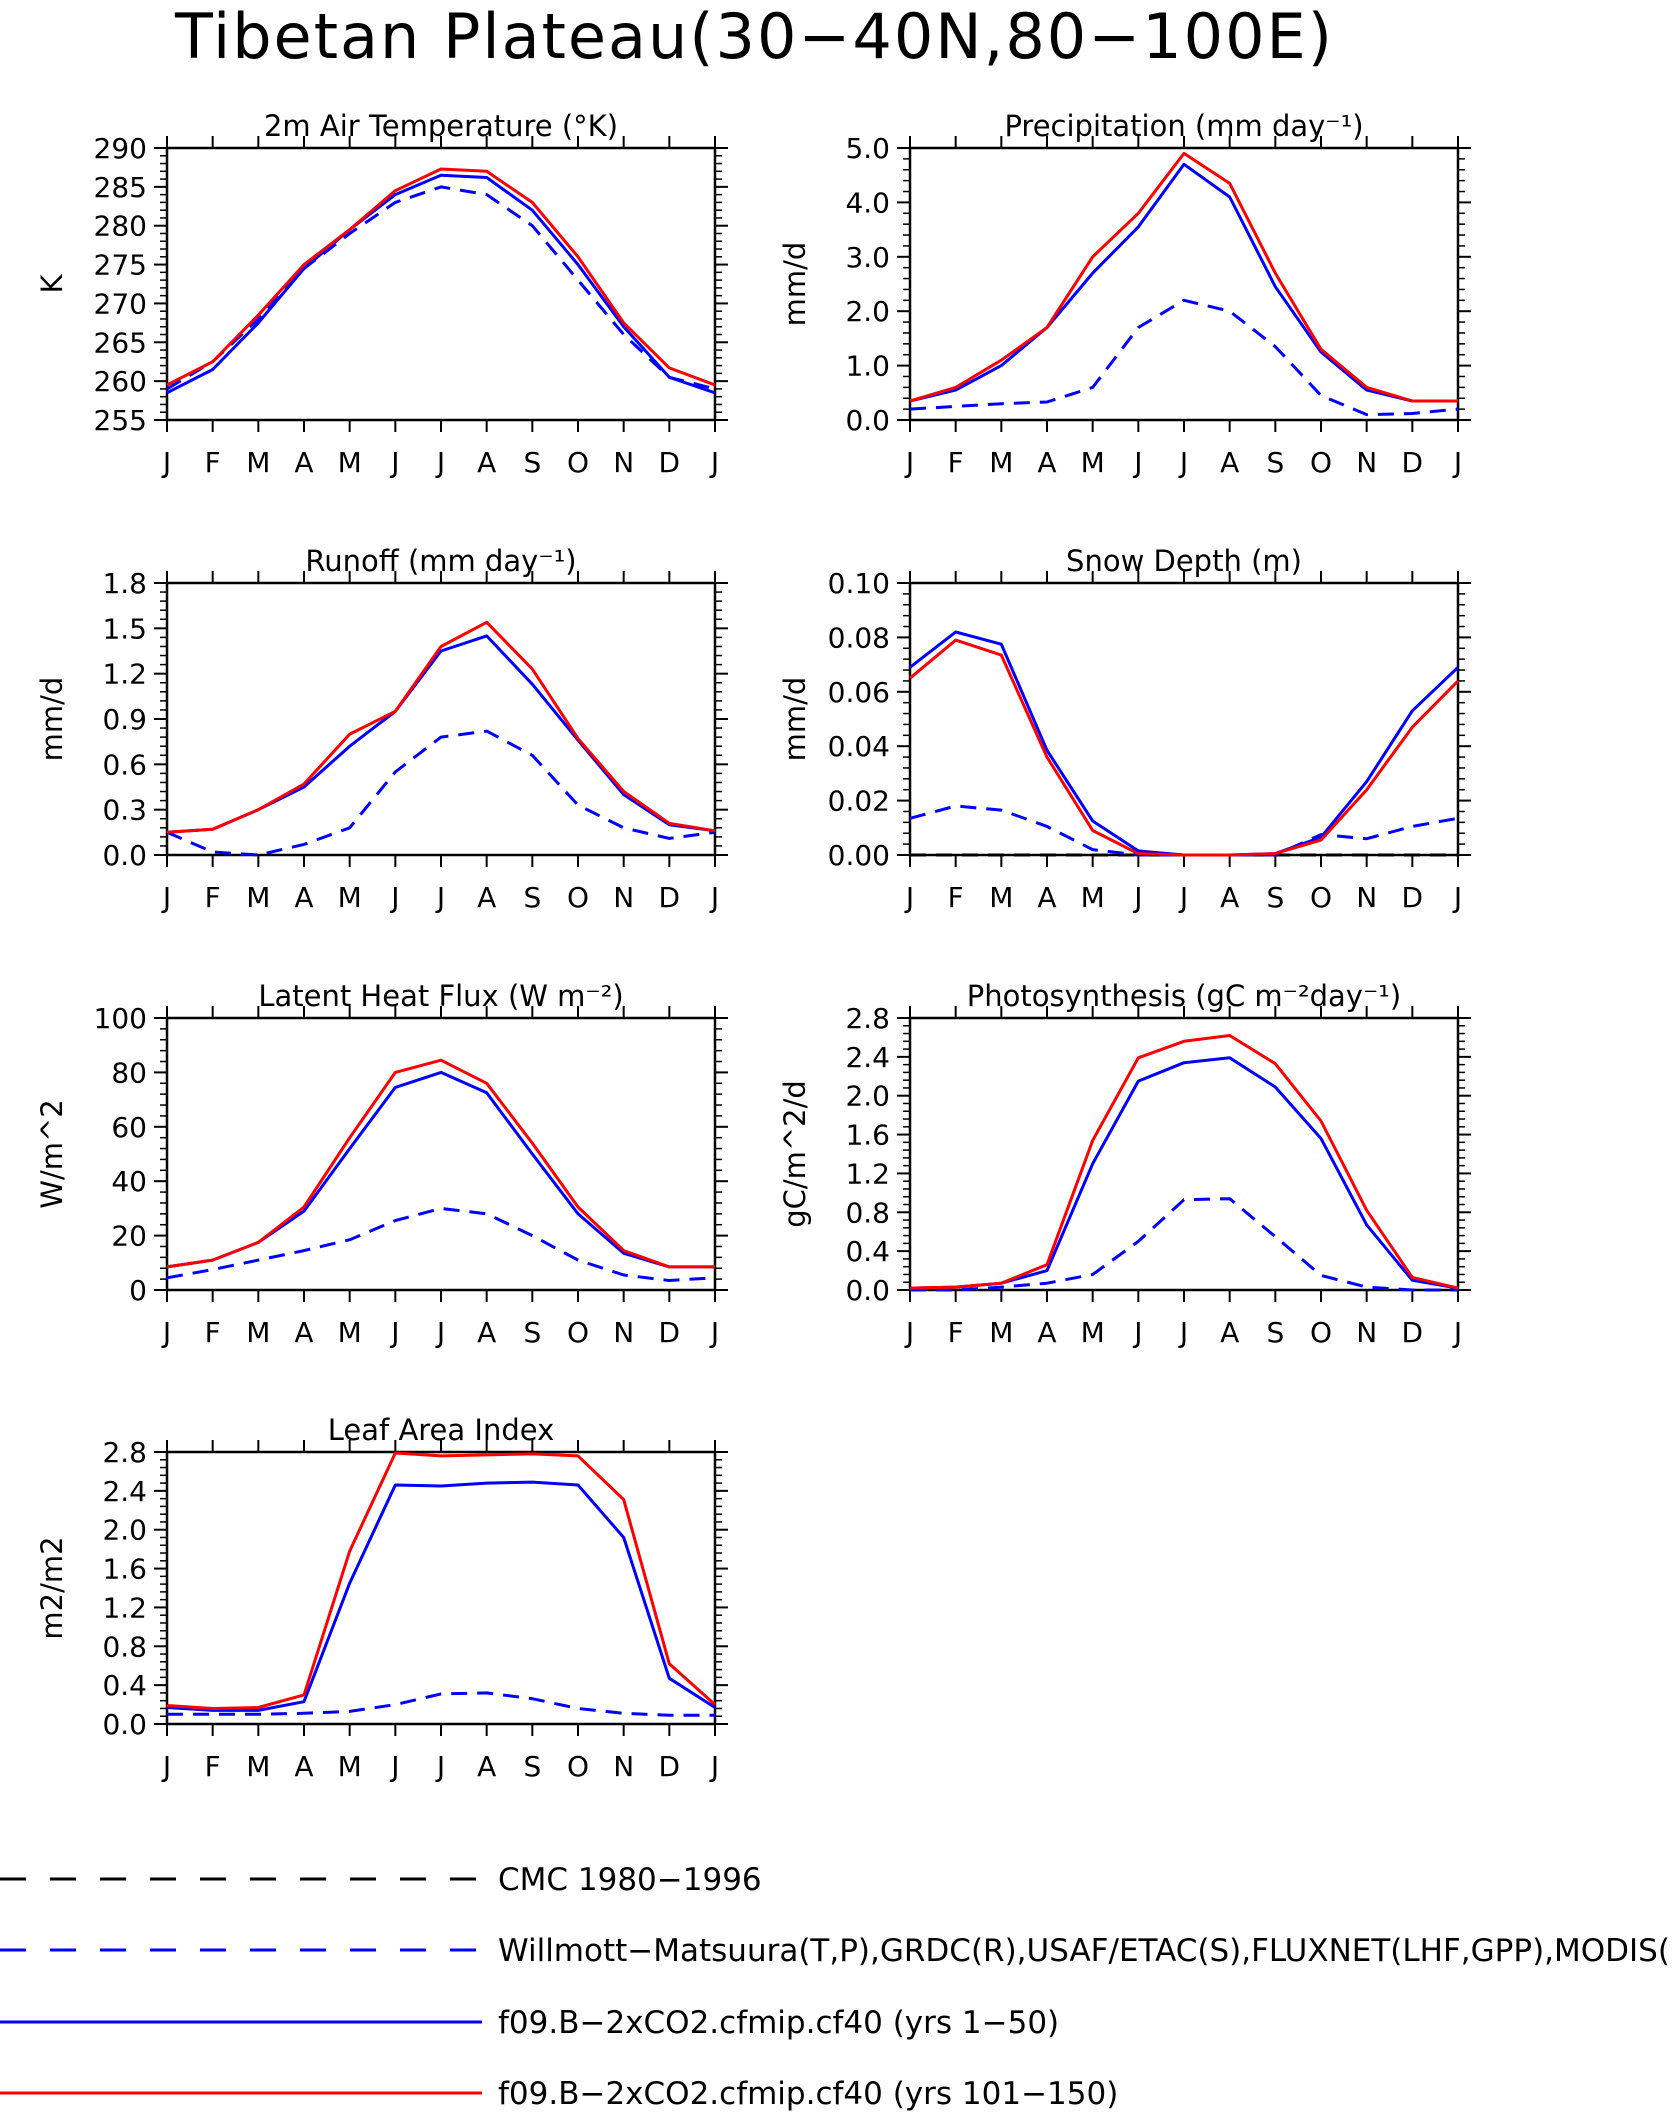 This screenshot has height=2123, width=1673. Describe the element at coordinates (124, 628) in the screenshot. I see `y-tick-label: 1.5` at that location.